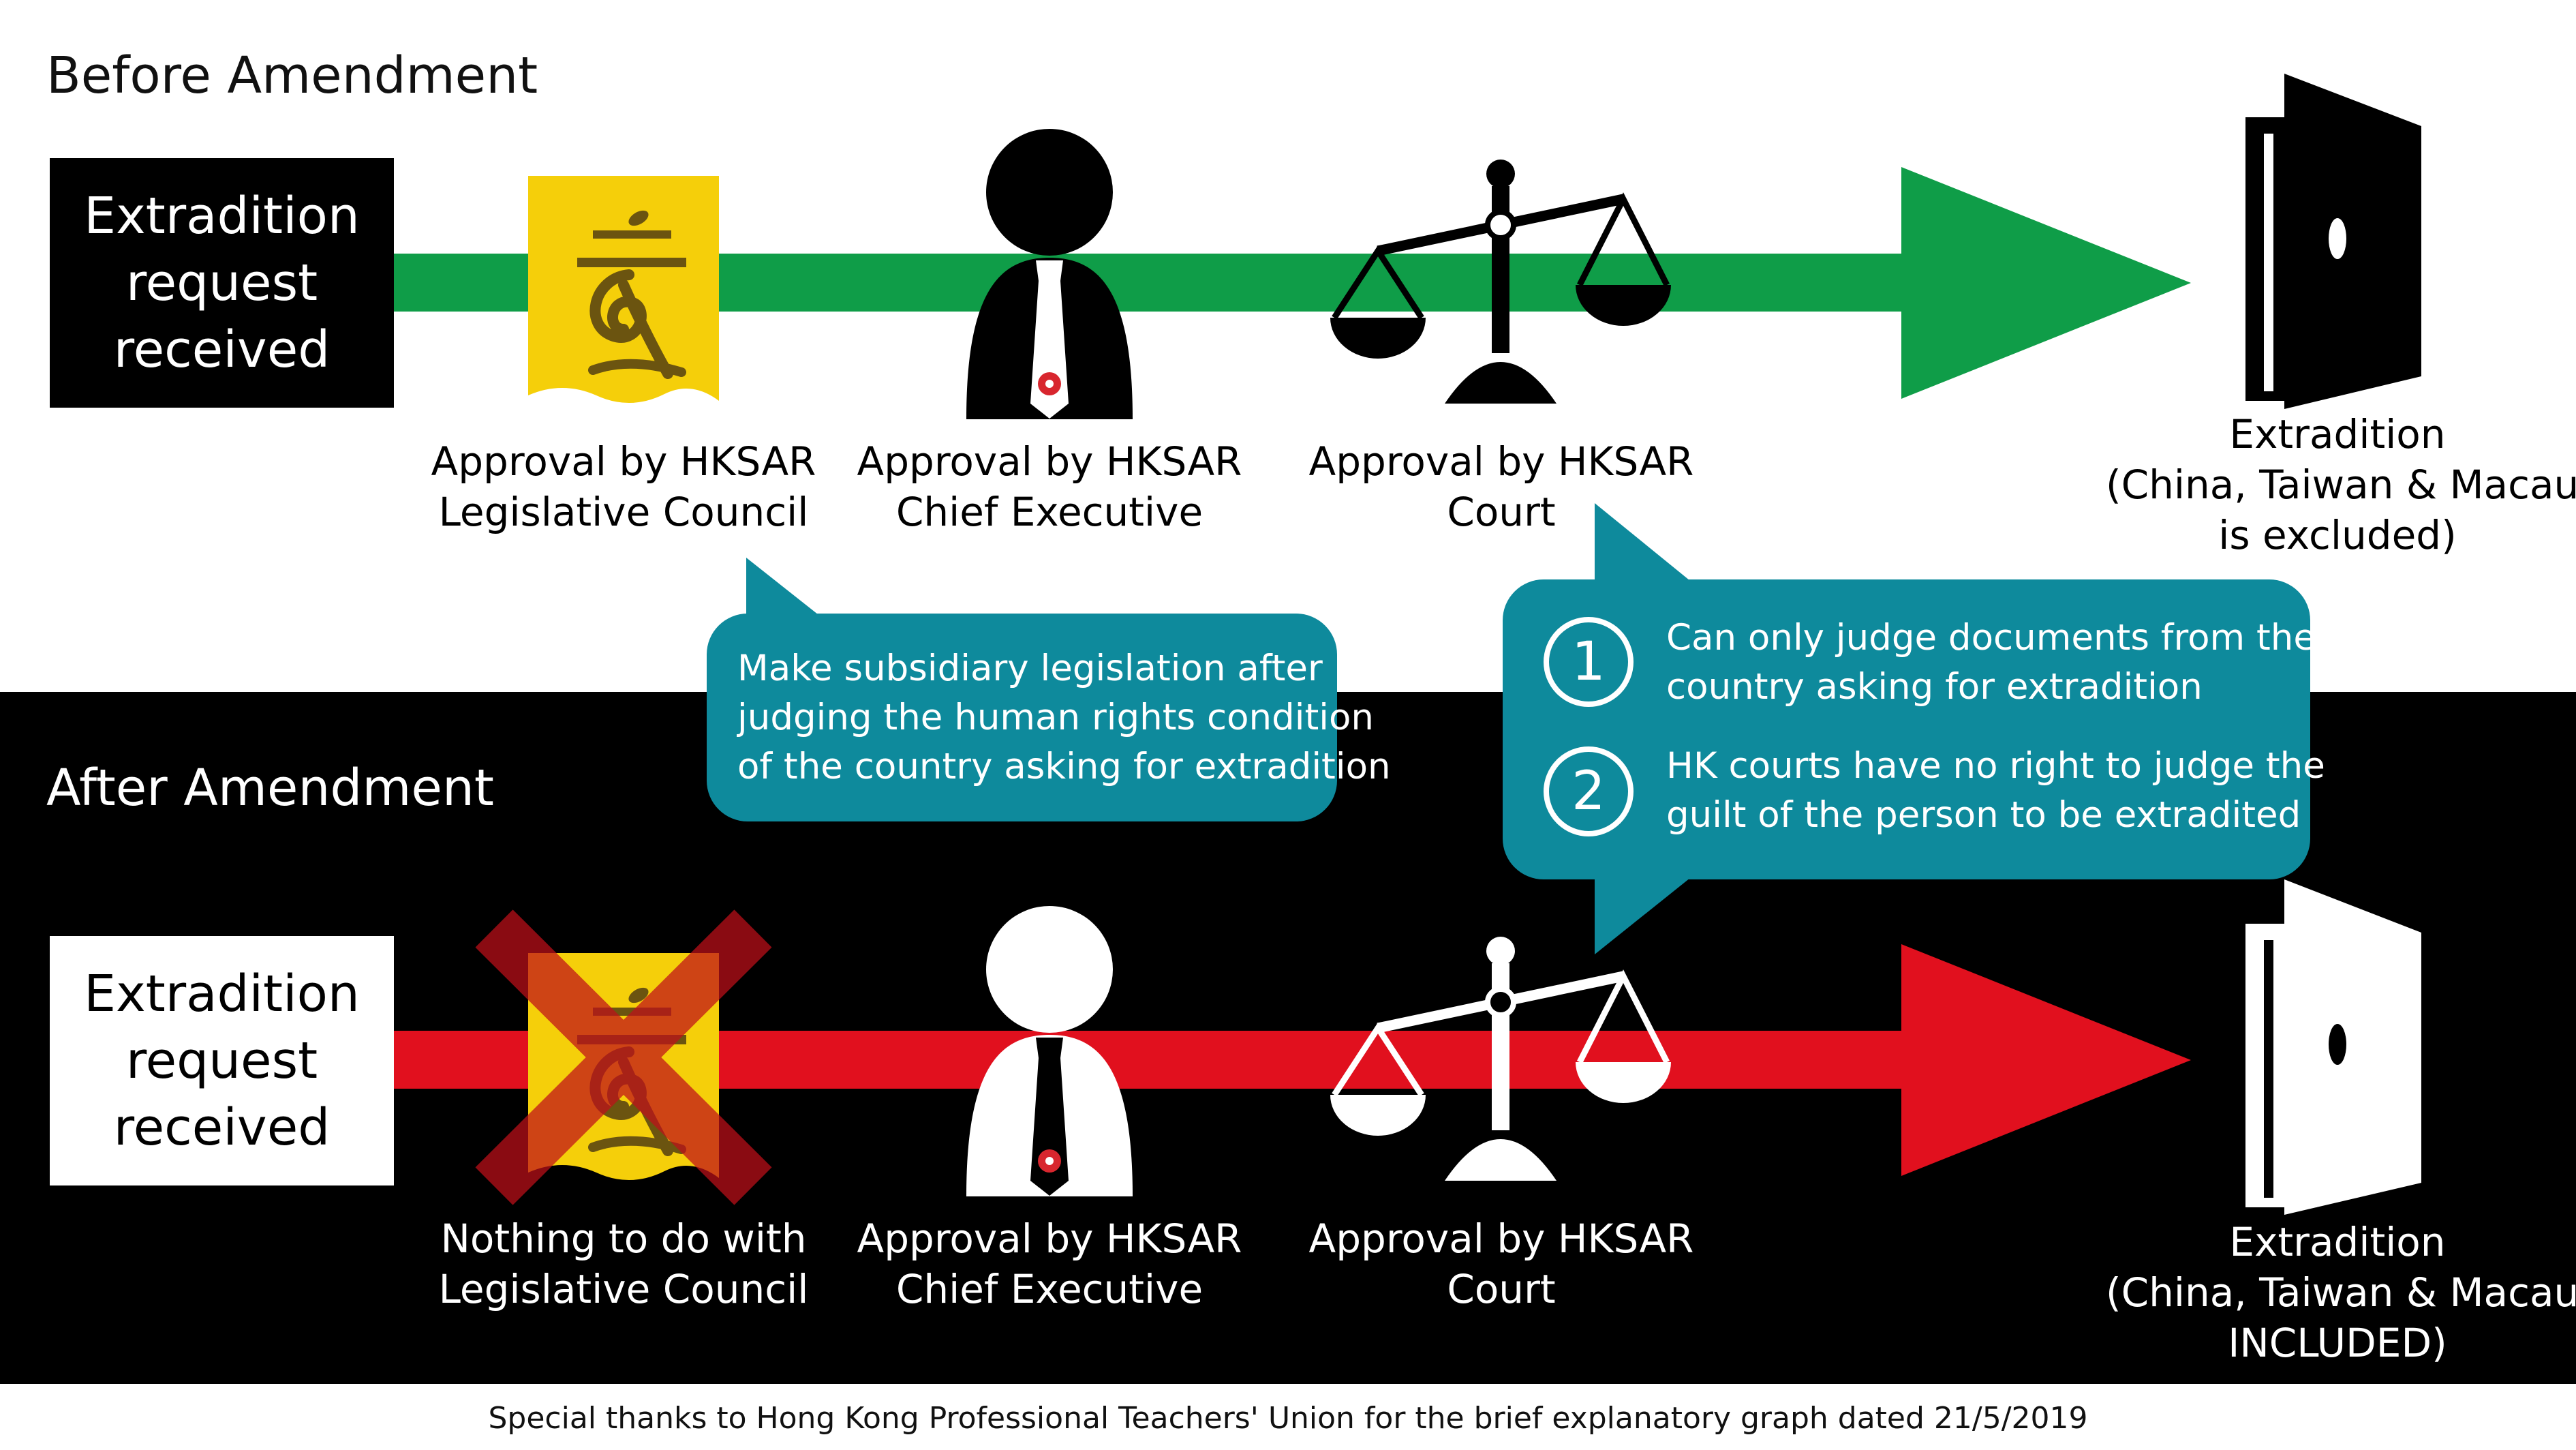  What do you see at coordinates (1589, 791) in the screenshot?
I see `court-point-2-number: 2` at bounding box center [1589, 791].